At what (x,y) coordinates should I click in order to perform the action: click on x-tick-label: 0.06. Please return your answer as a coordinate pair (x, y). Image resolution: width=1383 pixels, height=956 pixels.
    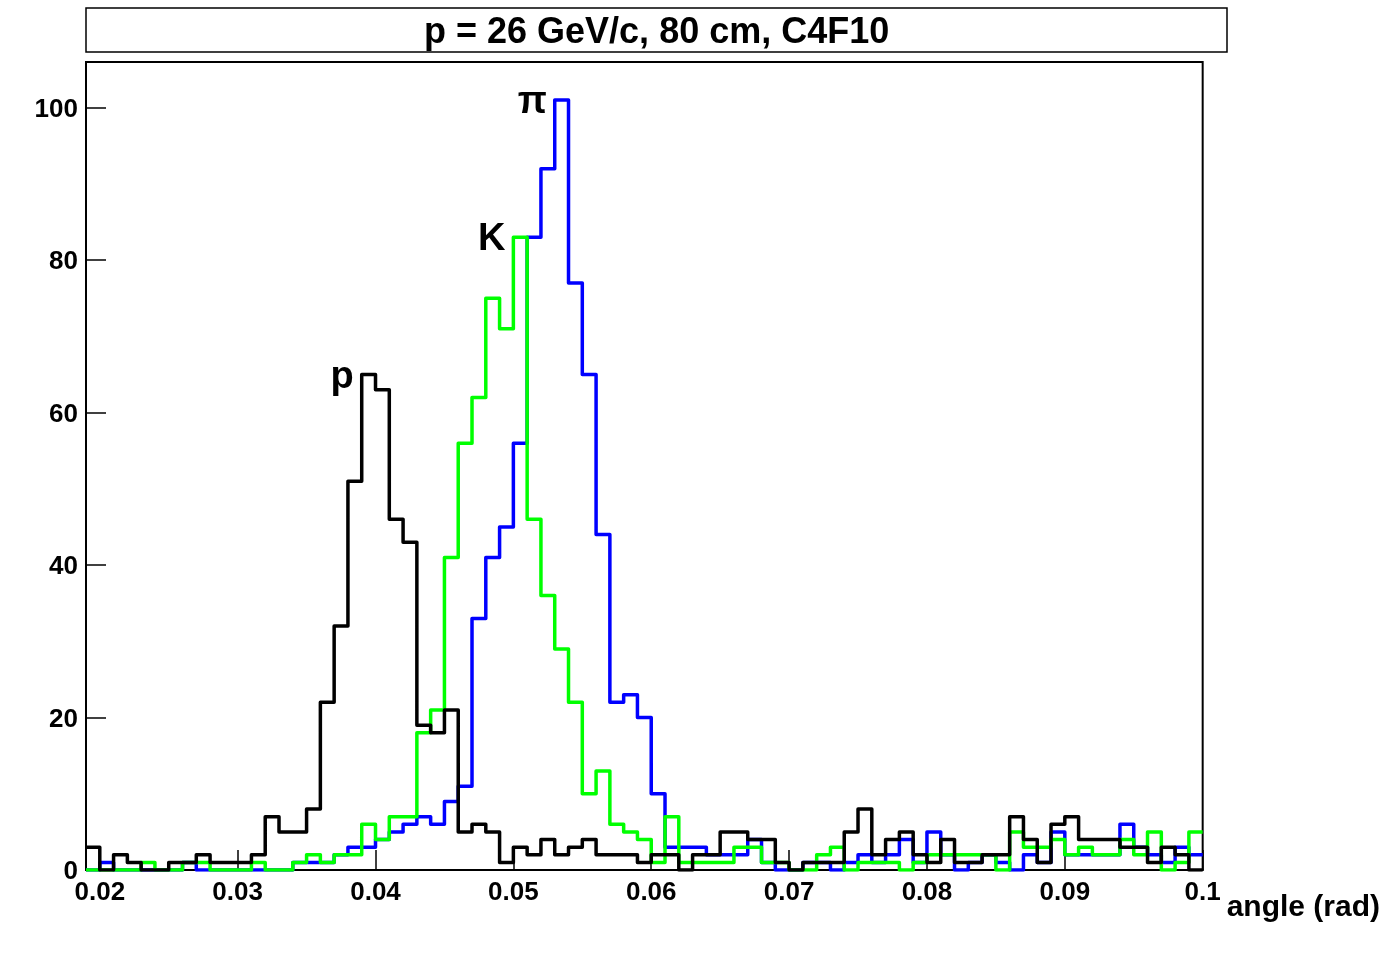
    Looking at the image, I should click on (651, 891).